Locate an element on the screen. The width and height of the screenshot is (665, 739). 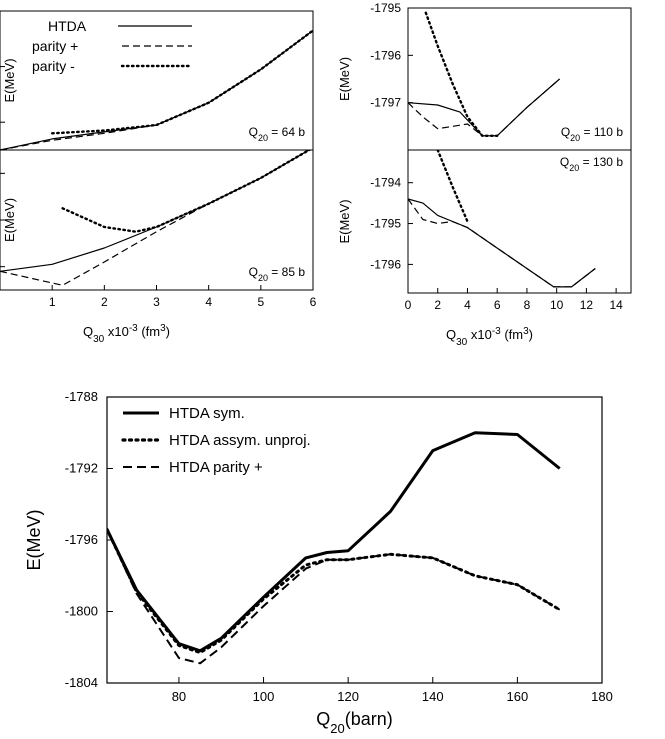
y-tick-label: -1788 is located at coordinates (81, 396).